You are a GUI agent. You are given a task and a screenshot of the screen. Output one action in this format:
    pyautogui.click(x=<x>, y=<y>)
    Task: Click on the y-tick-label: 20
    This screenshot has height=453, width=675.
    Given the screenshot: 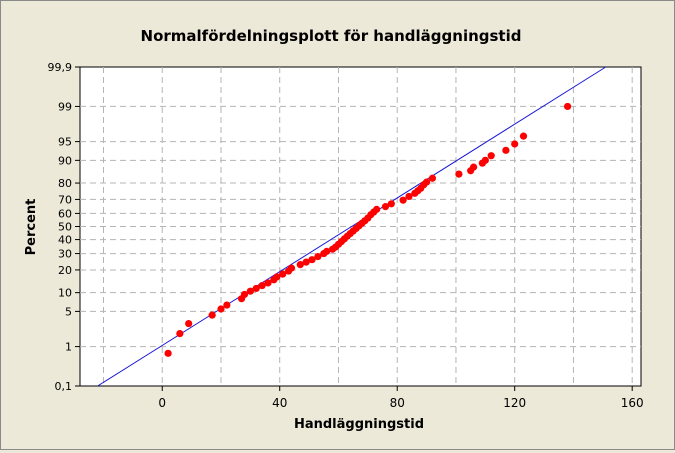 What is the action you would take?
    pyautogui.click(x=65, y=270)
    